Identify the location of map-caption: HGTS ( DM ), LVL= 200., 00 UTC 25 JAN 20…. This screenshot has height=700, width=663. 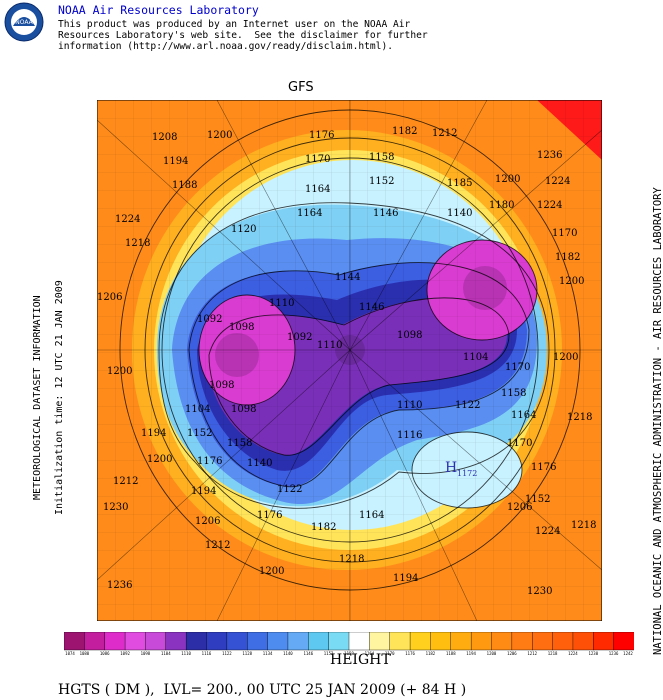
(262, 690).